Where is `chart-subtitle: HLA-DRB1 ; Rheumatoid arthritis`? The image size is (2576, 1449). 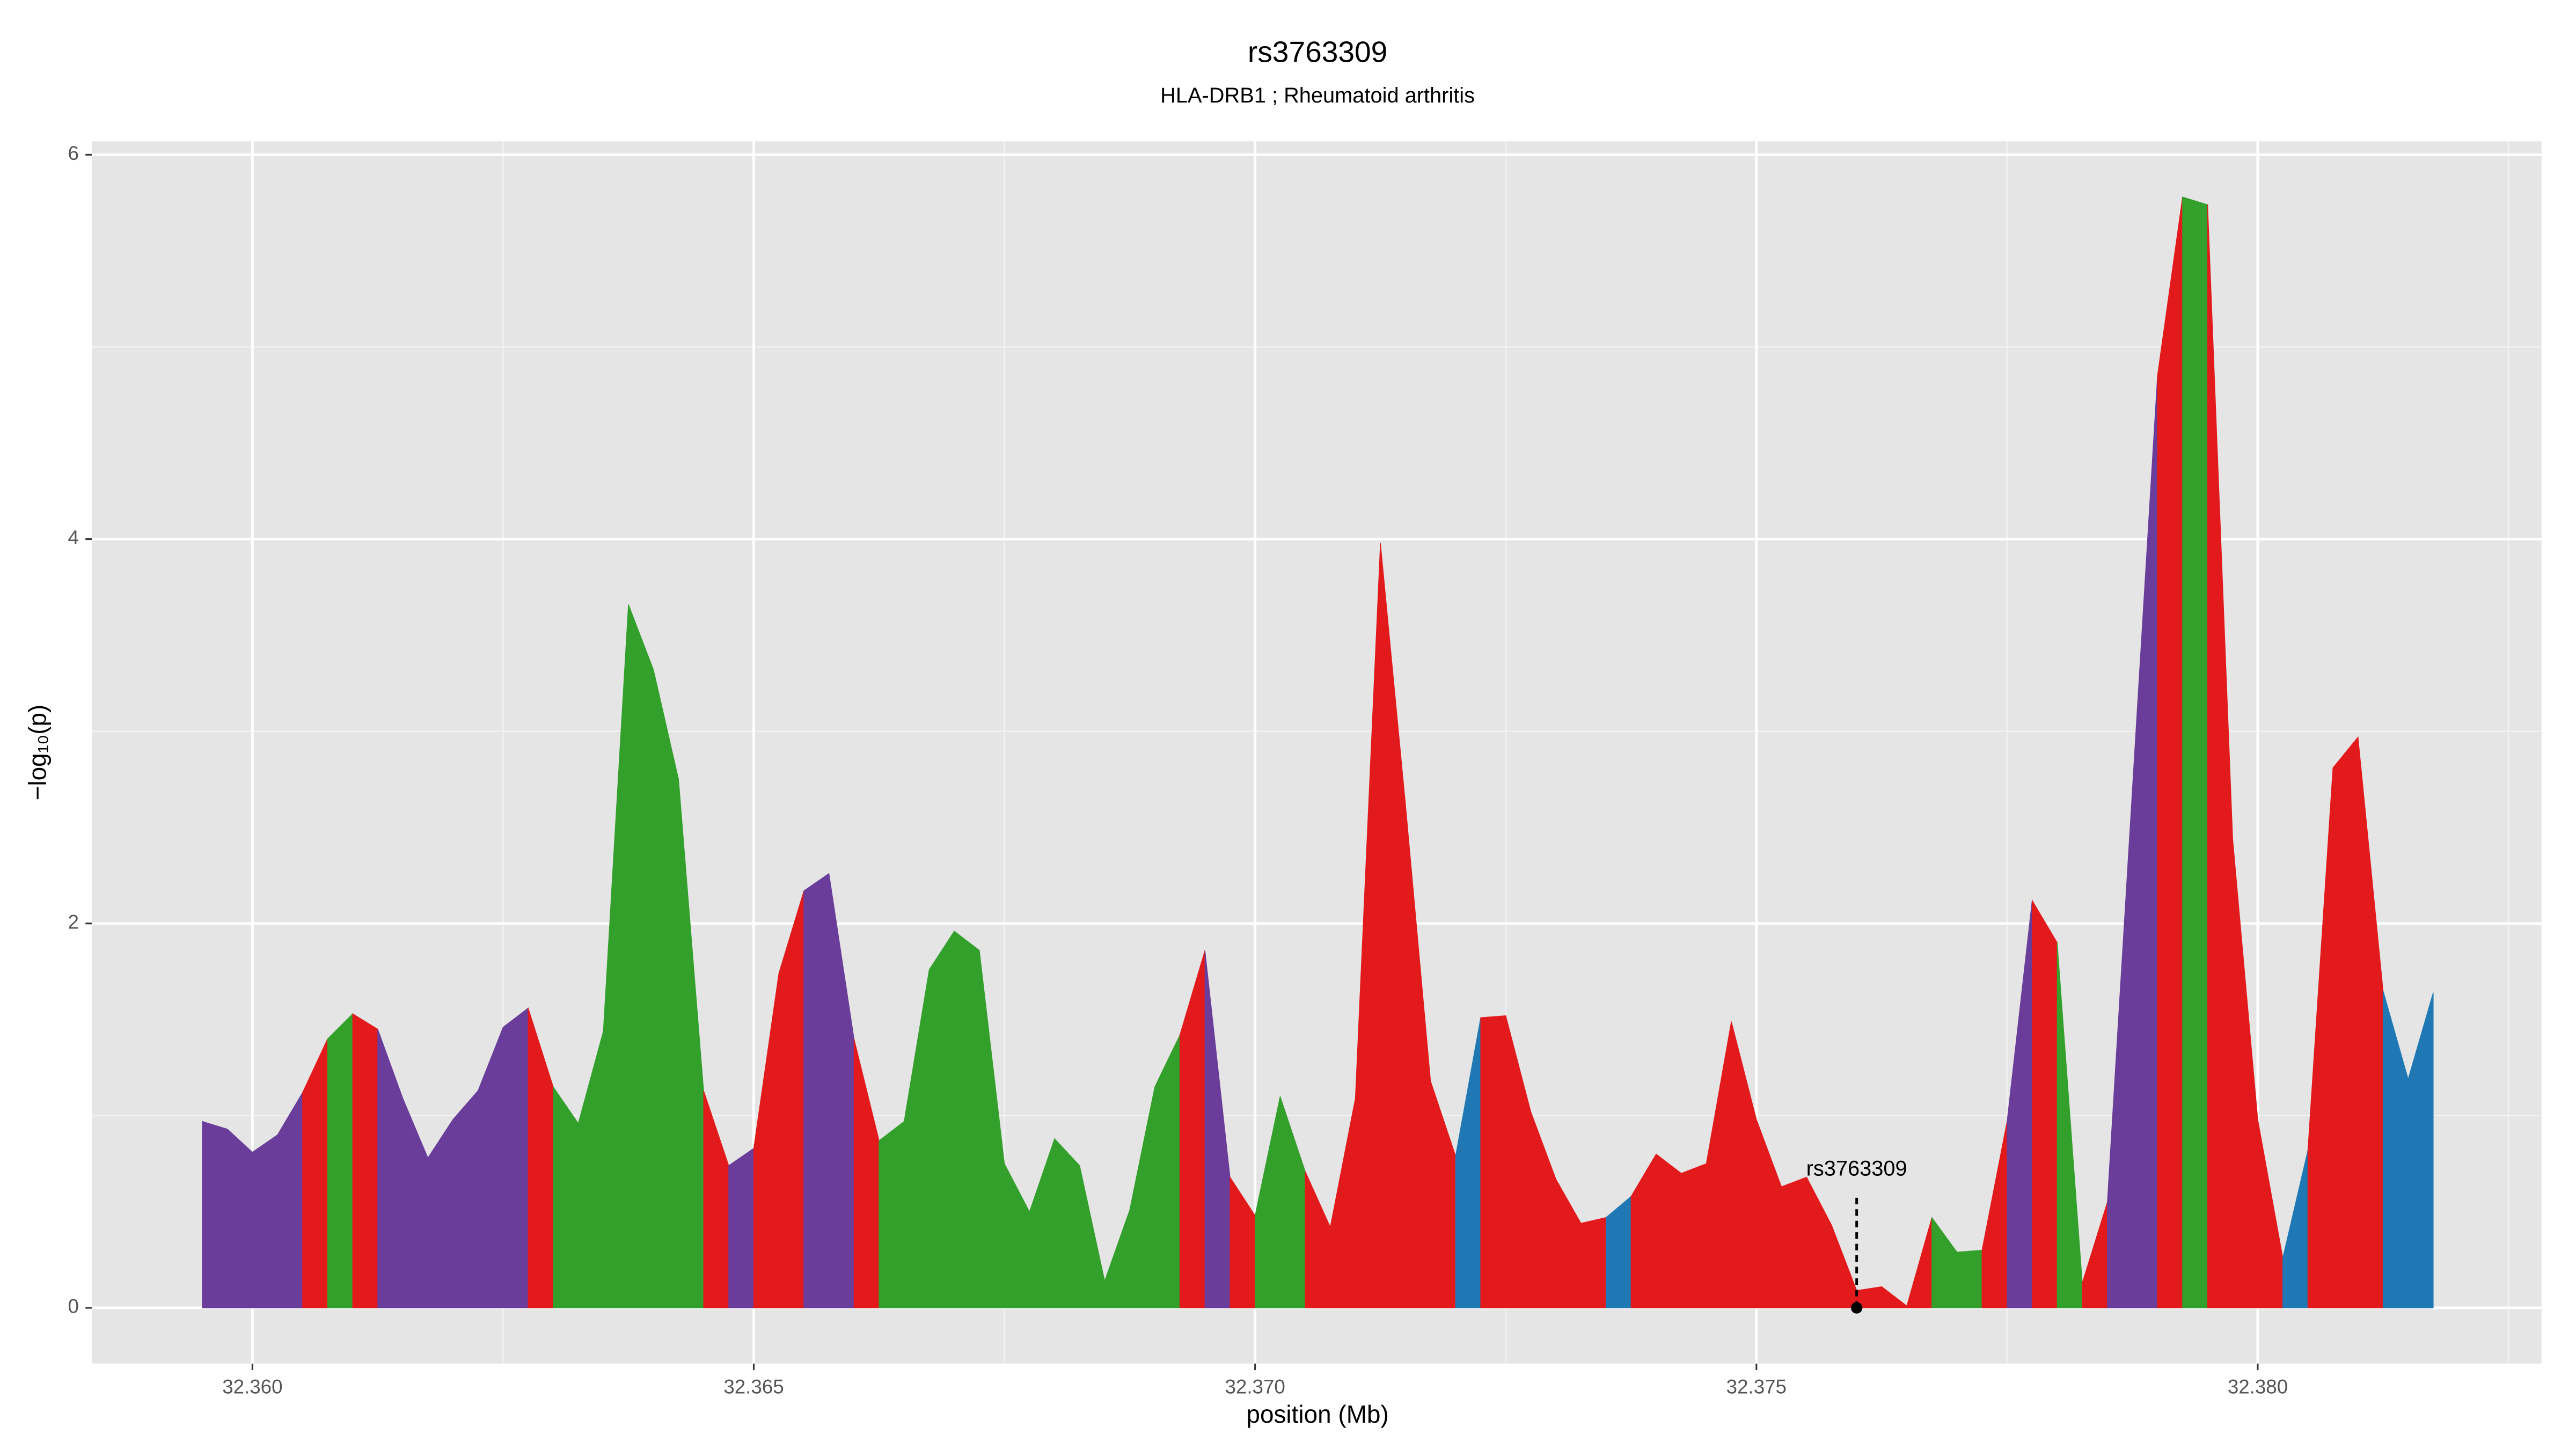 chart-subtitle: HLA-DRB1 ; Rheumatoid arthritis is located at coordinates (1317, 95).